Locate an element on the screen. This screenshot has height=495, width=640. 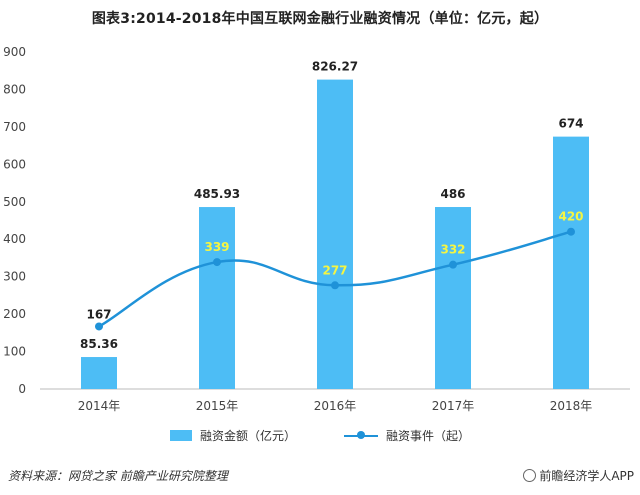
line-value-label: 277 is located at coordinates (334, 270).